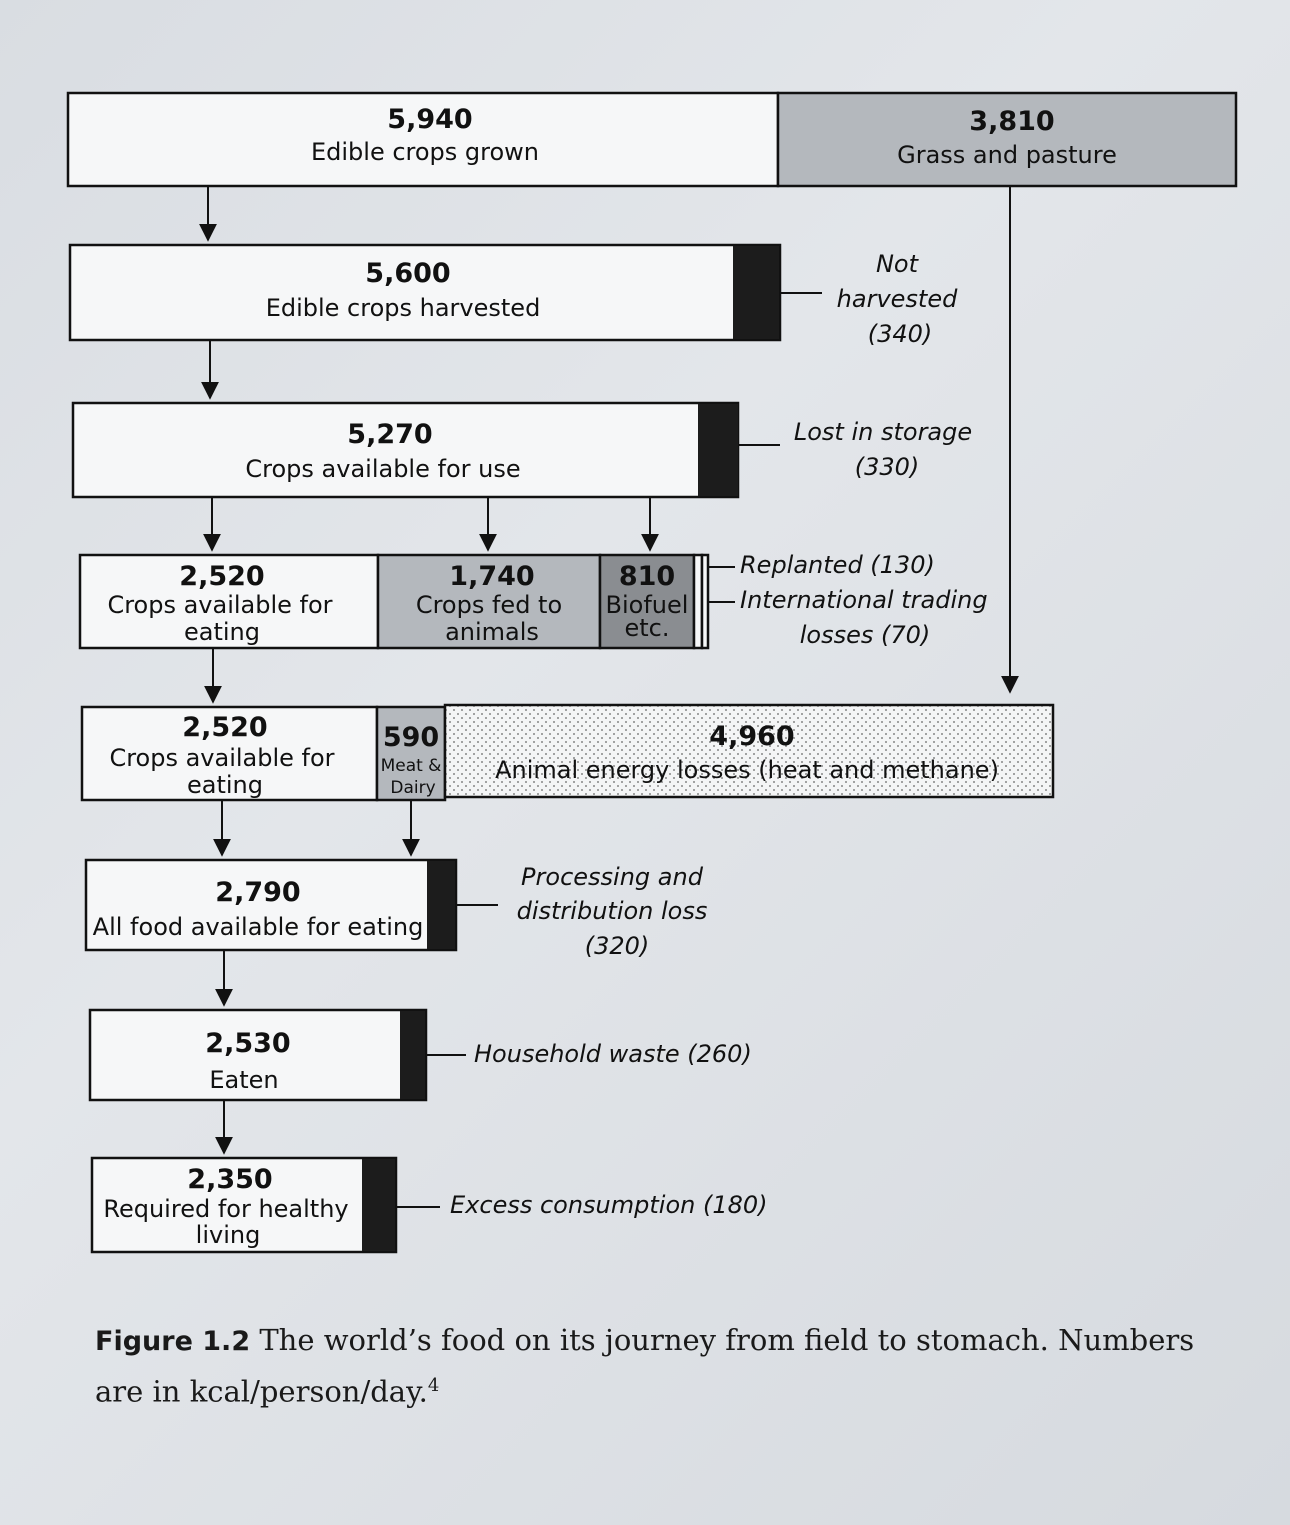  What do you see at coordinates (173, 1341) in the screenshot?
I see `figure-number: Figure 1.2` at bounding box center [173, 1341].